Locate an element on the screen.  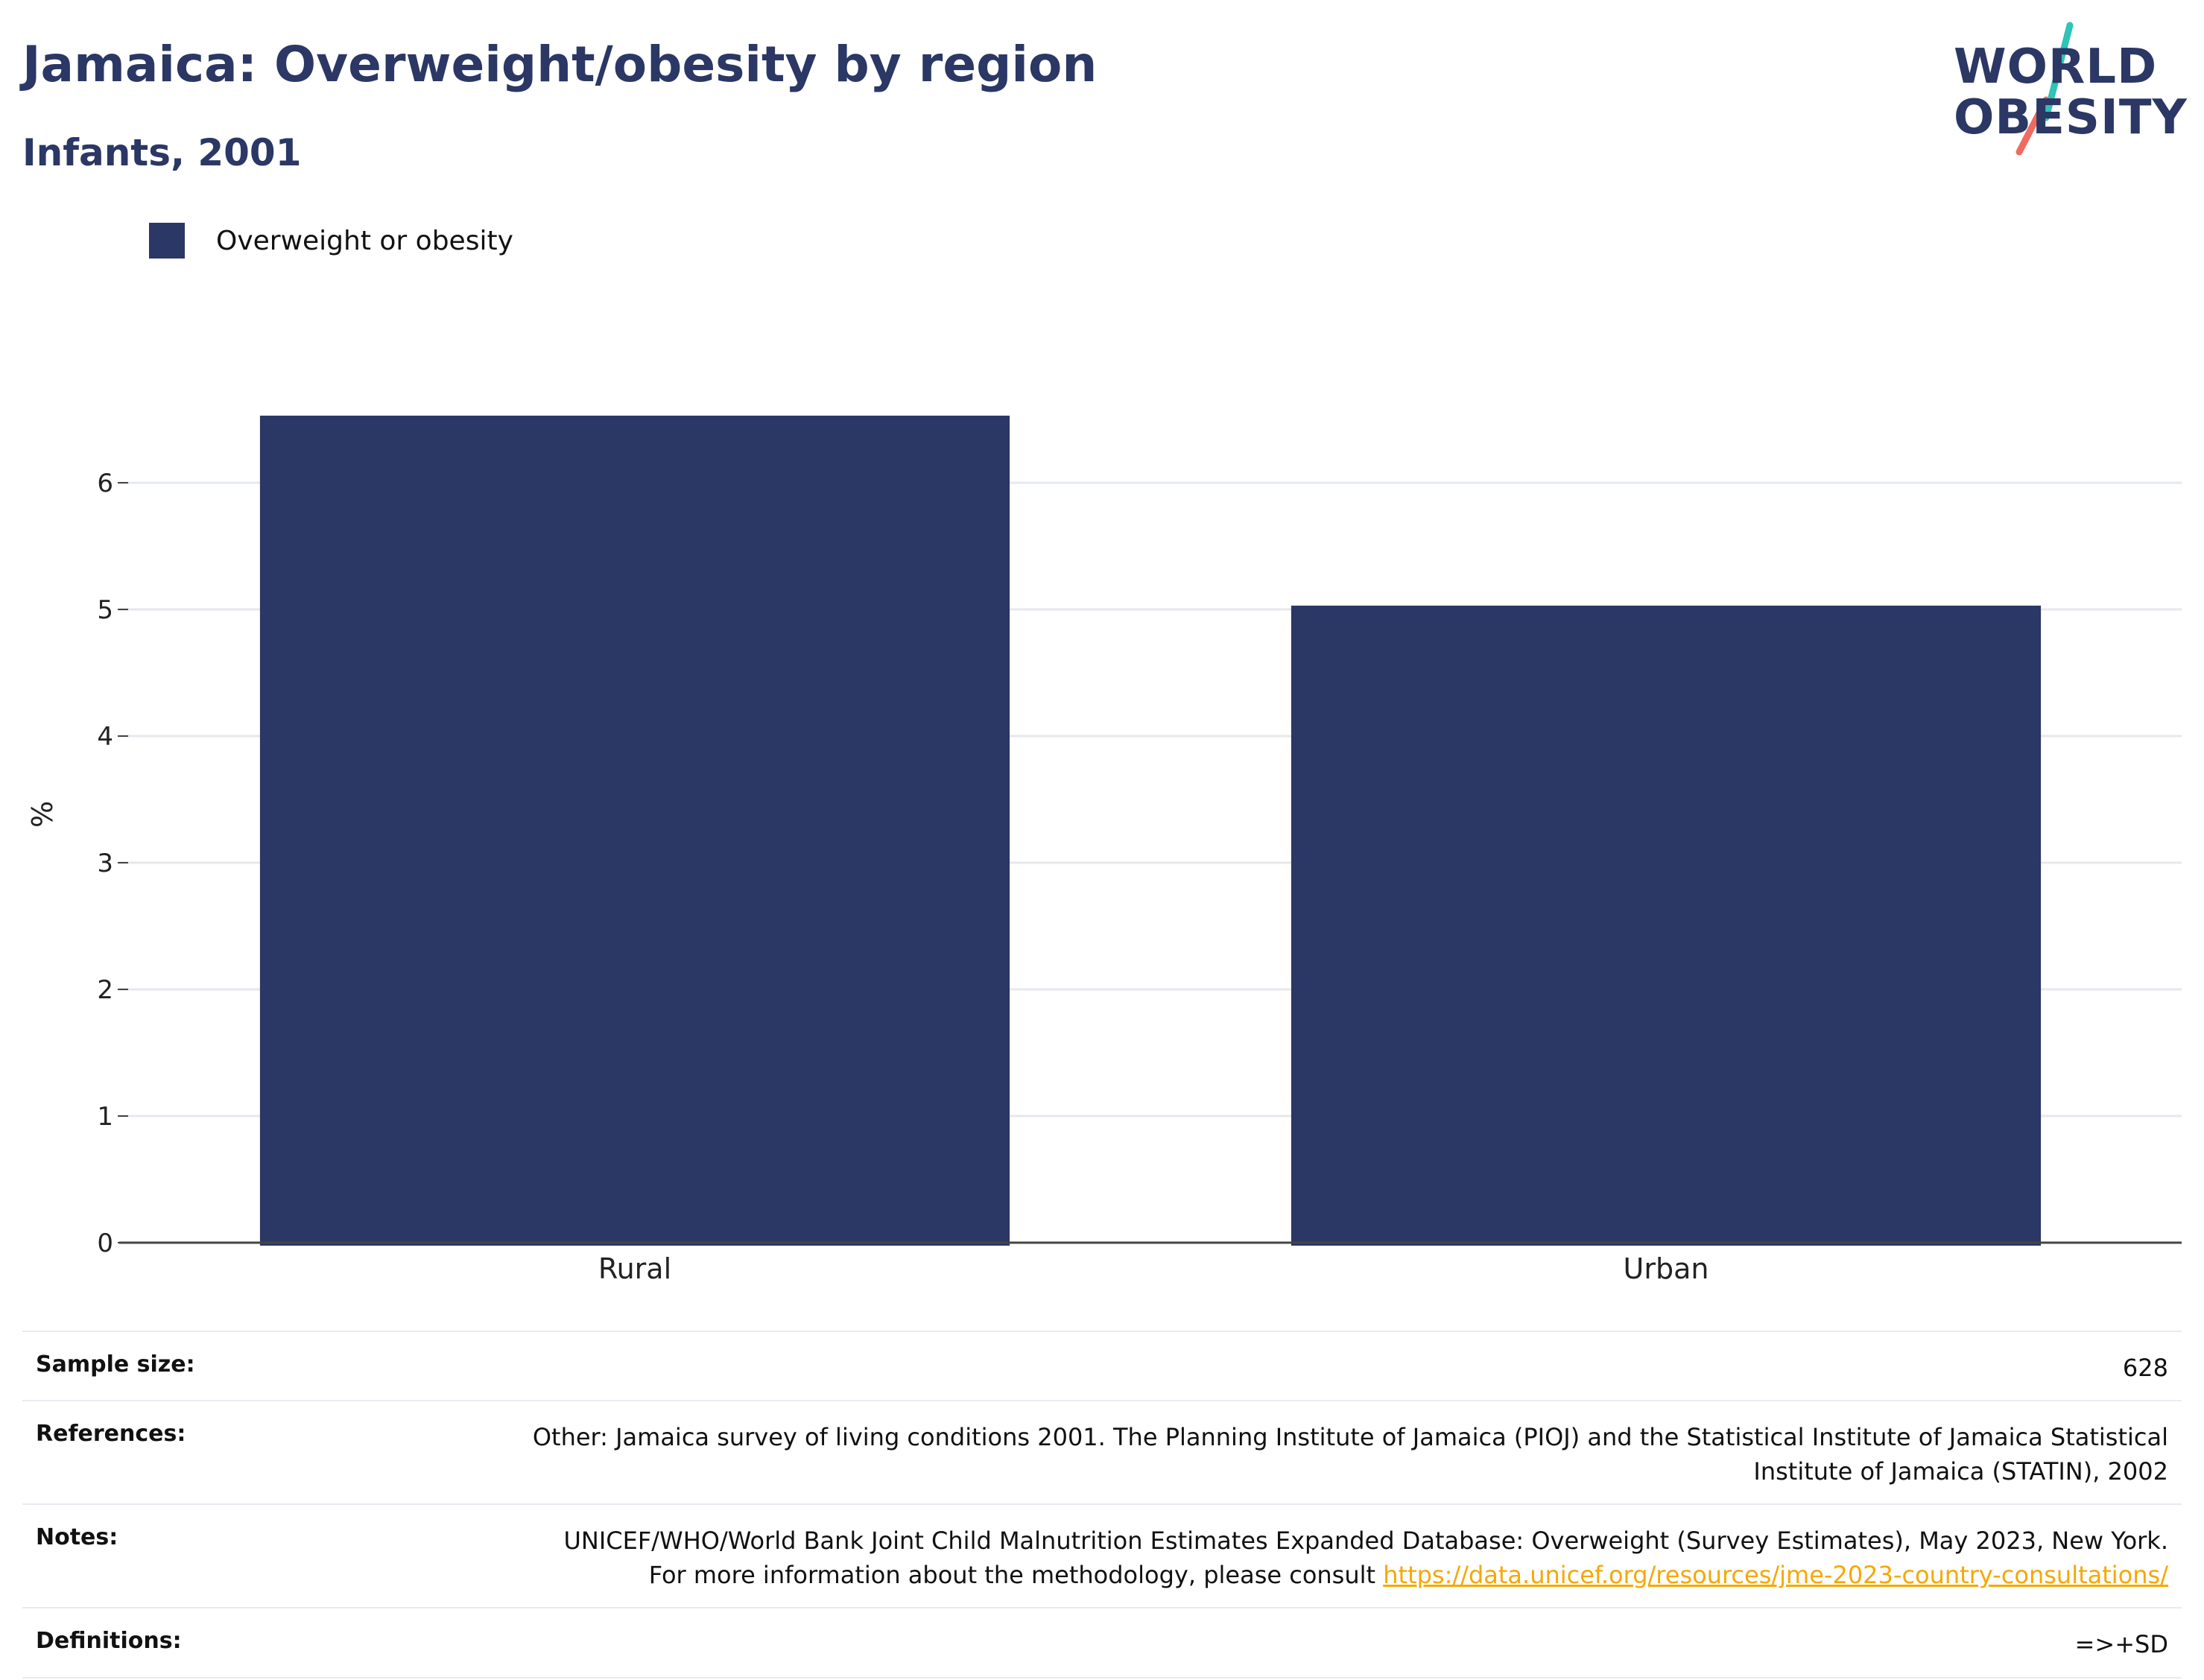
chart-subtitle: Infants, 2001 is located at coordinates (162, 152).